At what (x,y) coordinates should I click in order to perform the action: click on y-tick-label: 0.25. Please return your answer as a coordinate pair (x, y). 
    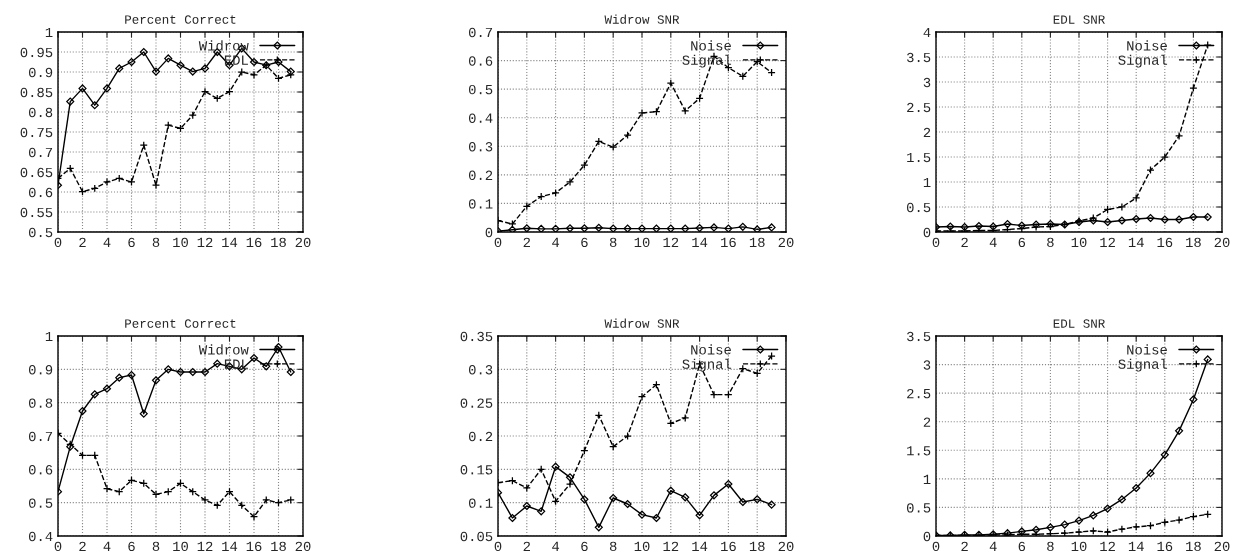
    Looking at the image, I should click on (476, 403).